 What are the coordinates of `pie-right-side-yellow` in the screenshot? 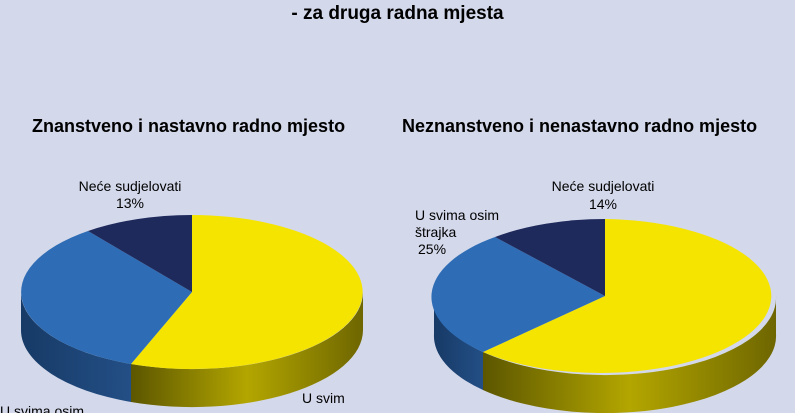 It's located at (630, 354).